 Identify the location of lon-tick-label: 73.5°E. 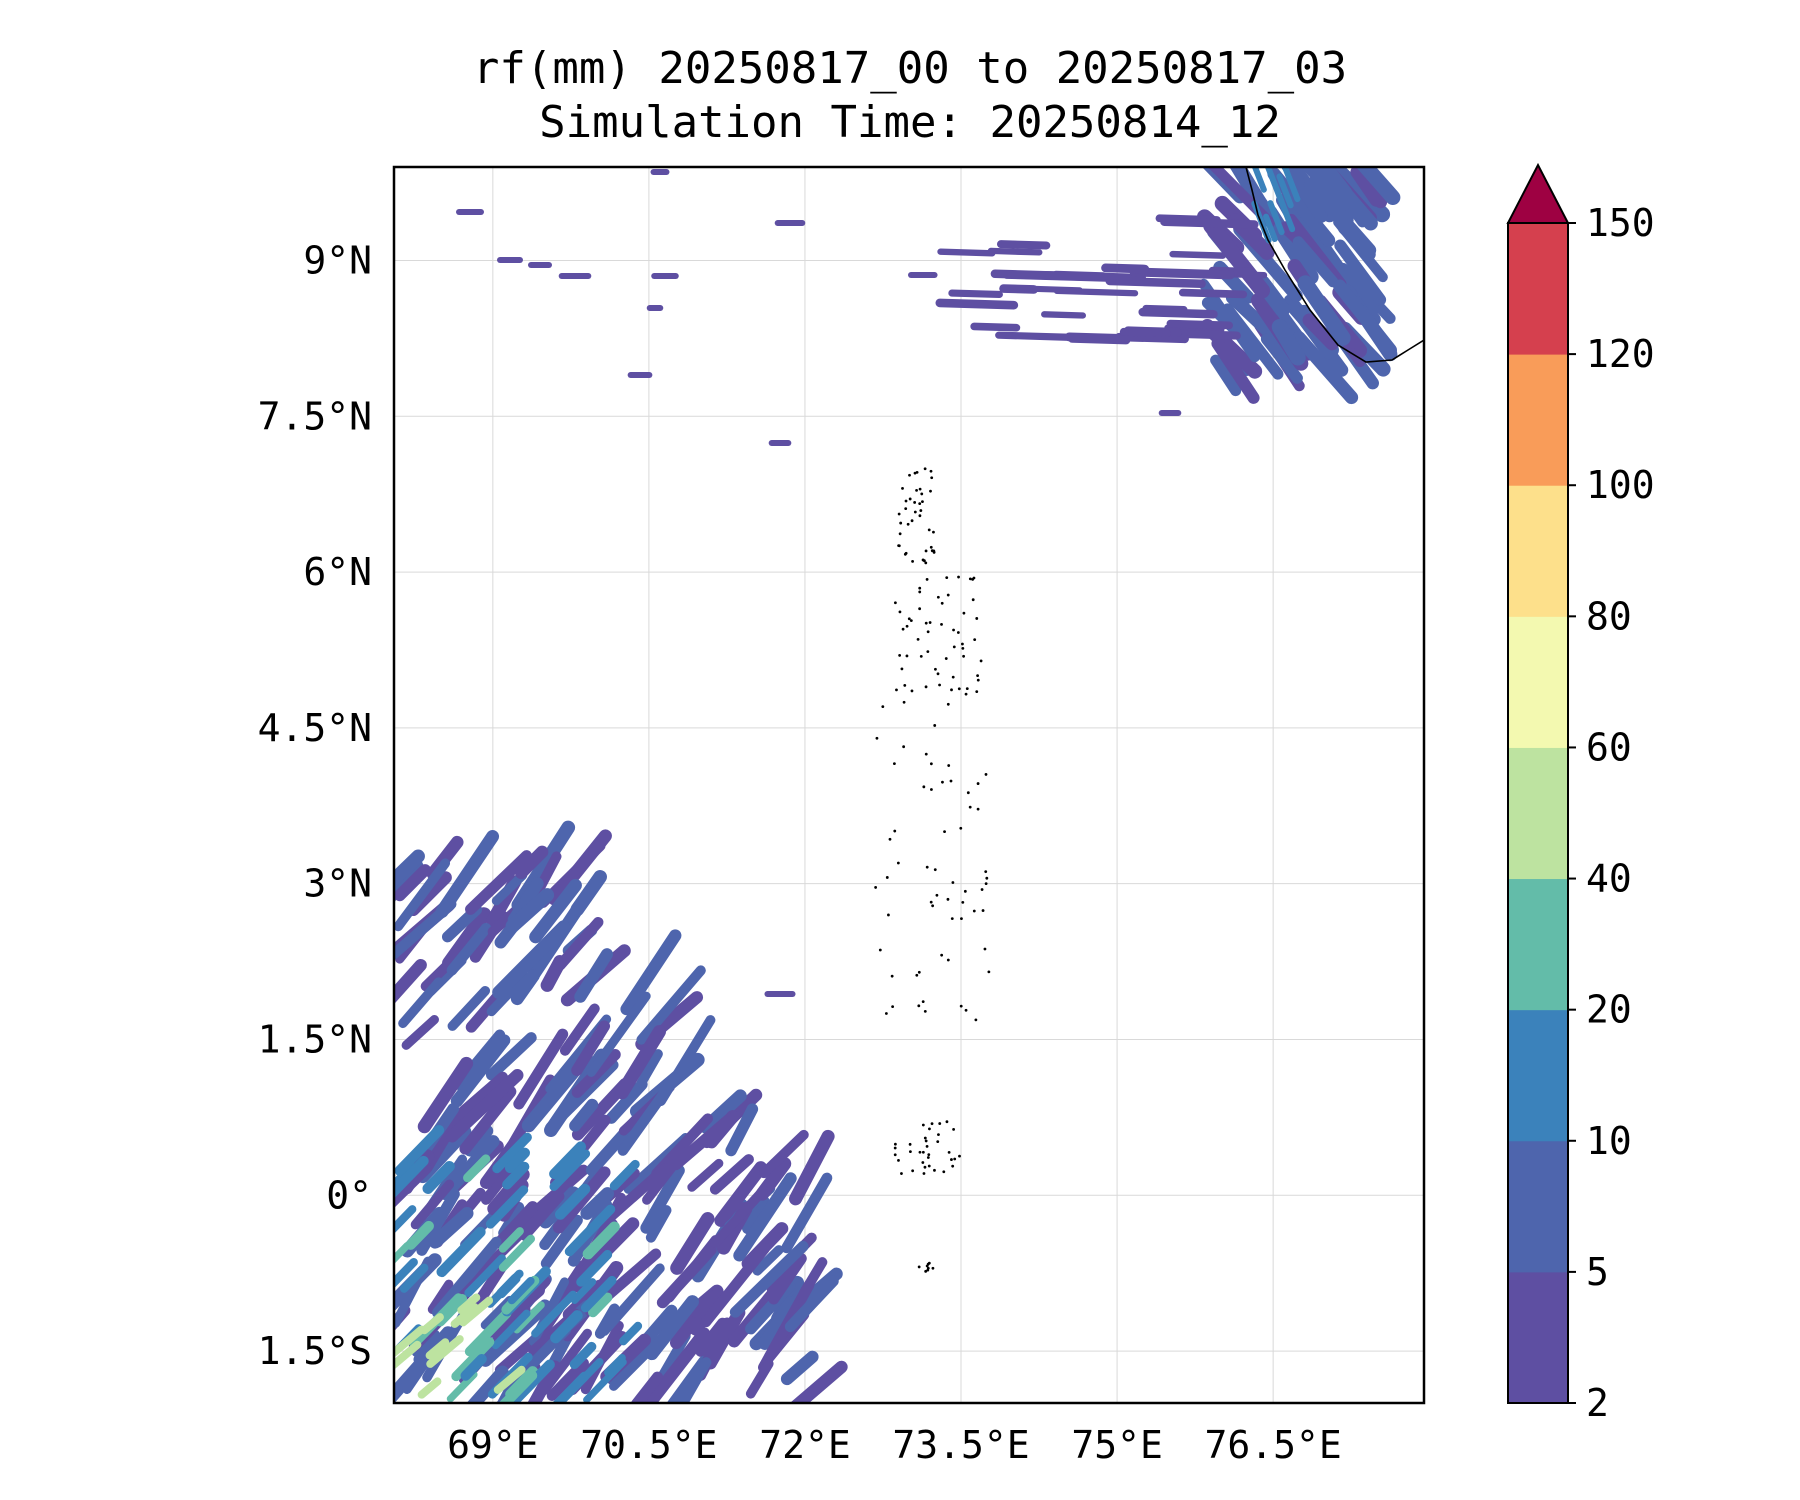
(960, 1445).